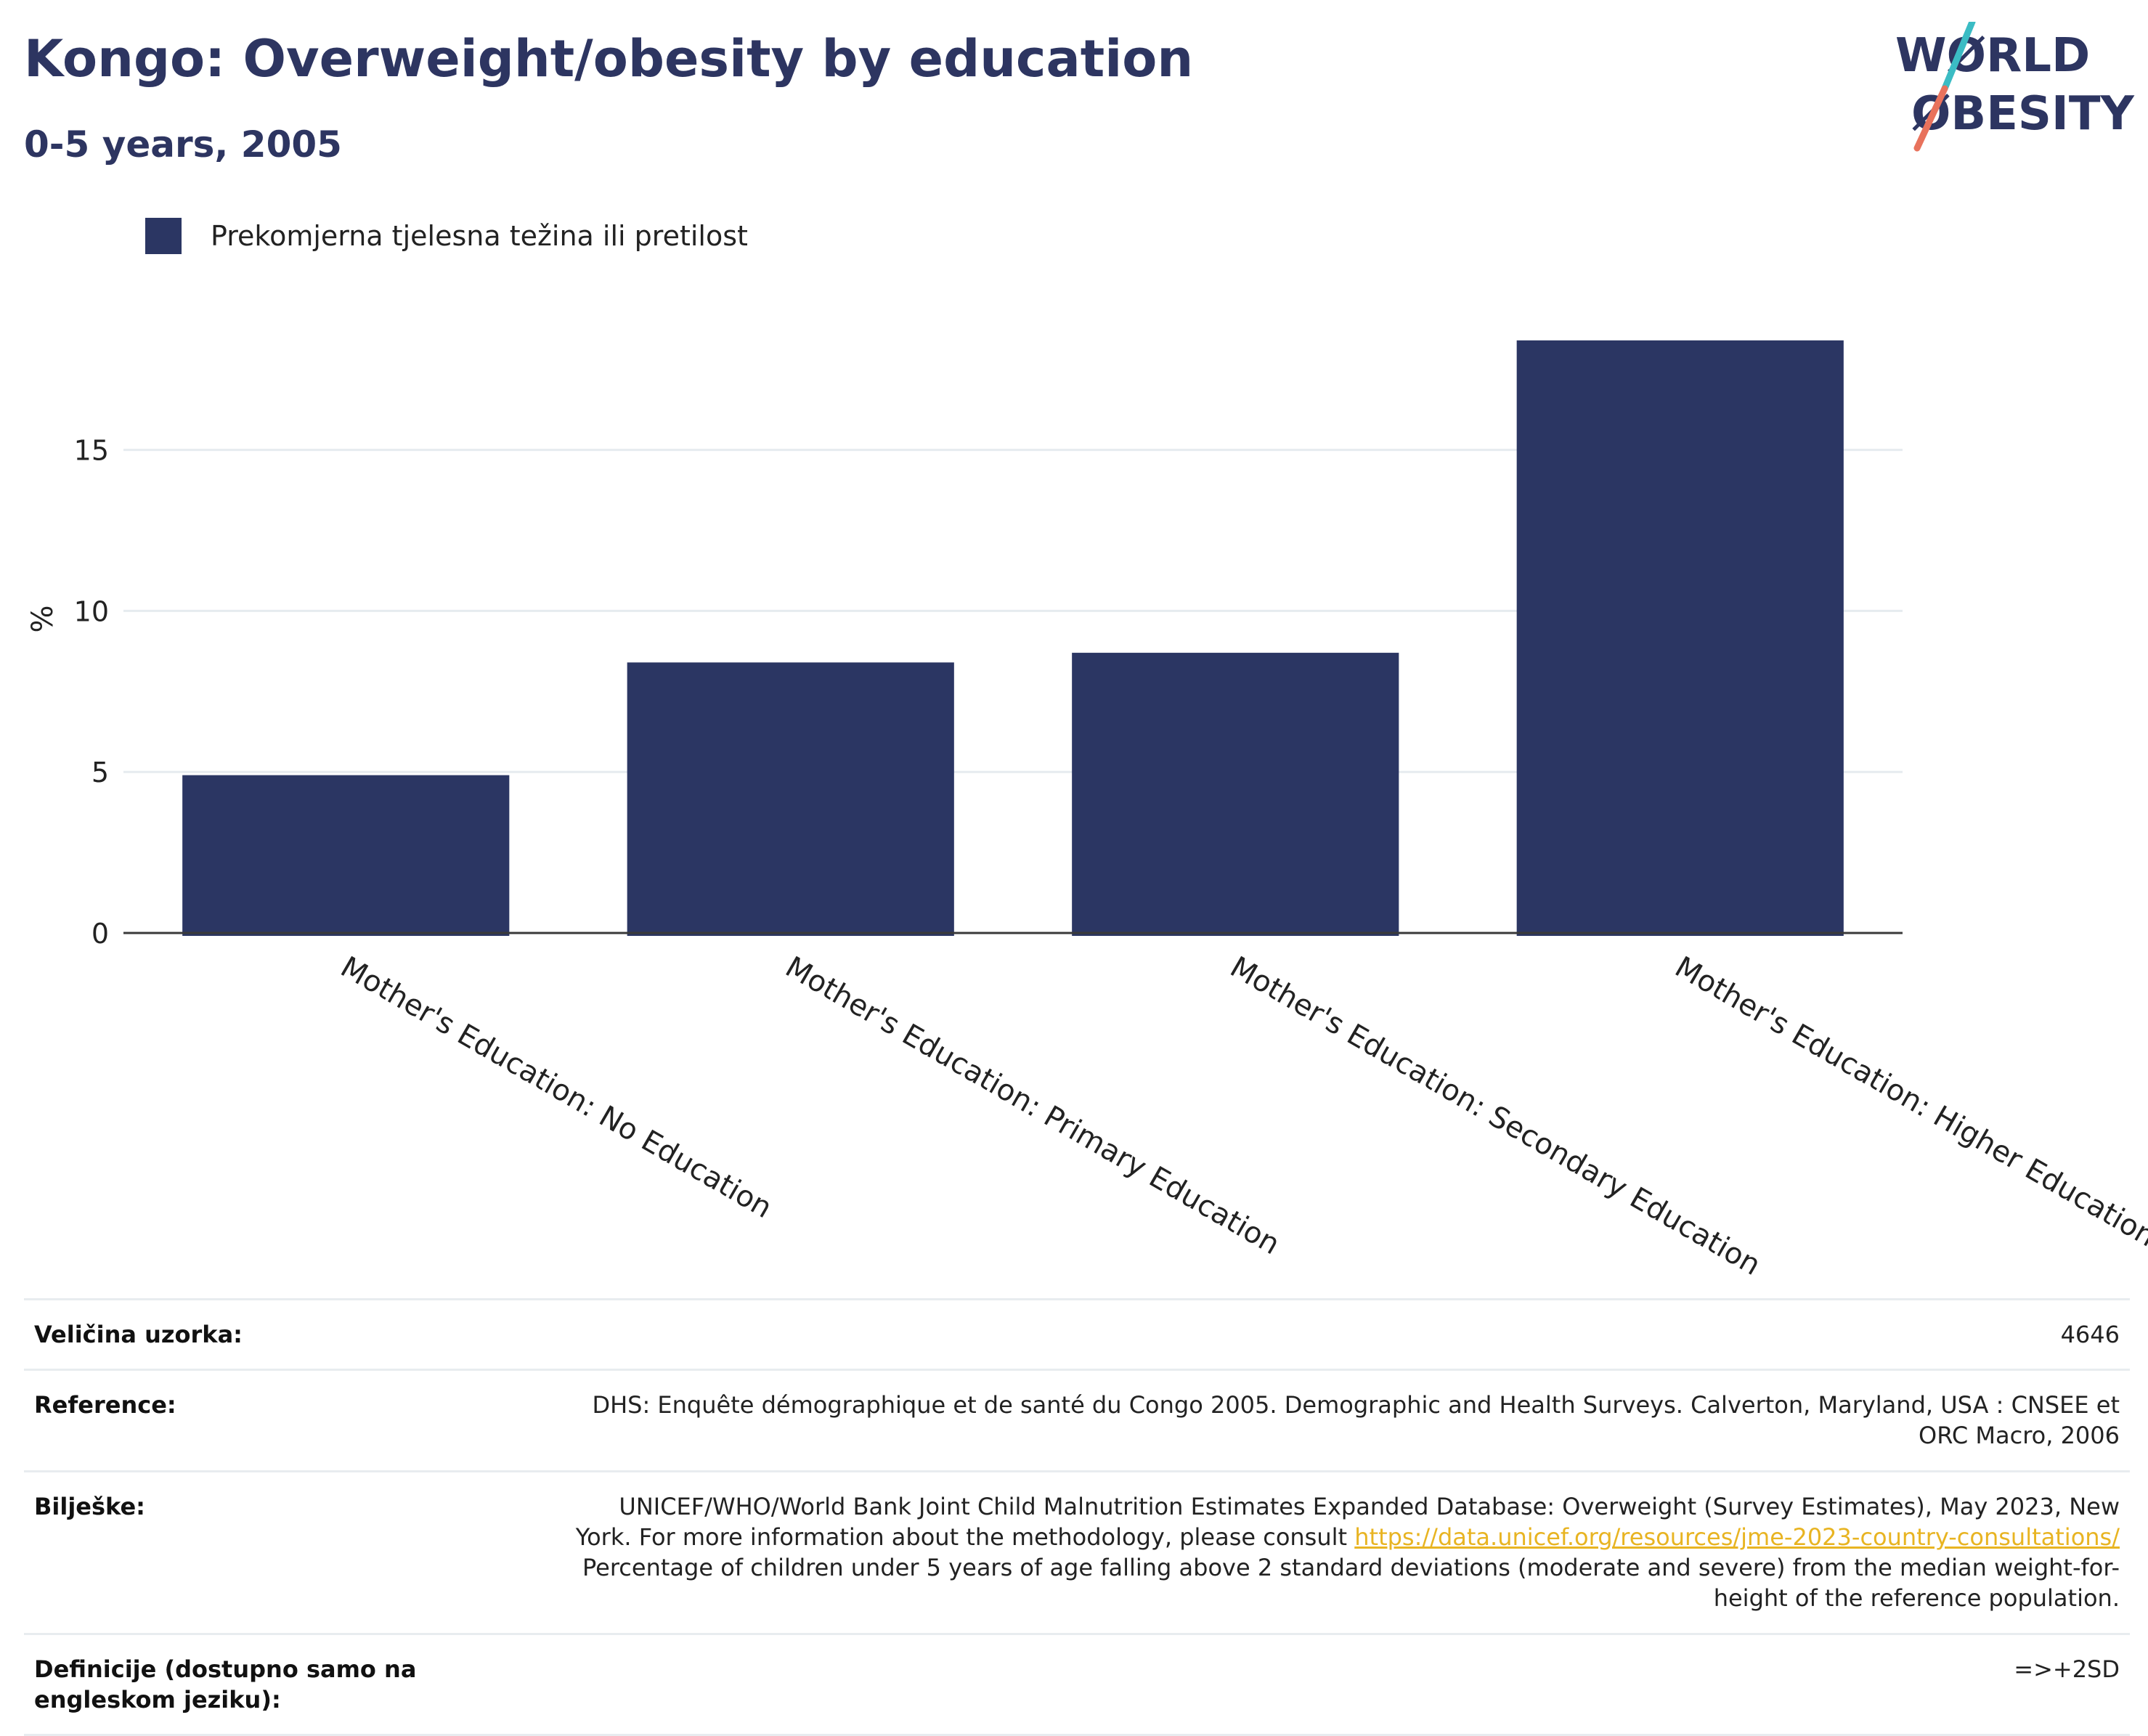 This screenshot has height=1736, width=2148. I want to click on legend-swatch, so click(163, 236).